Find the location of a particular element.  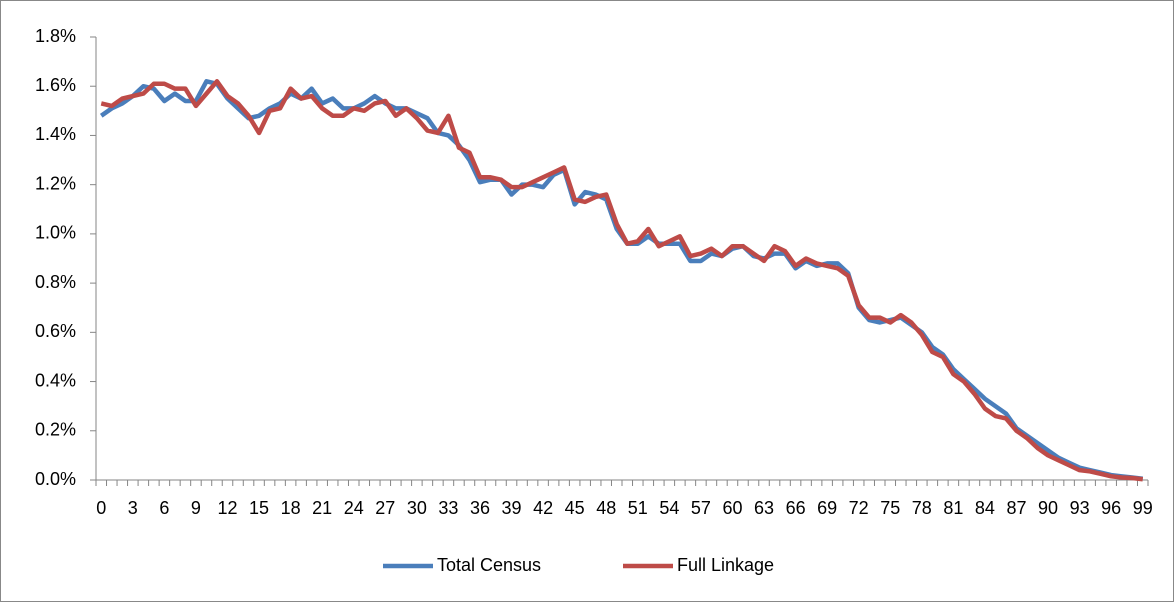

x-tick-label: 12 is located at coordinates (227, 508).